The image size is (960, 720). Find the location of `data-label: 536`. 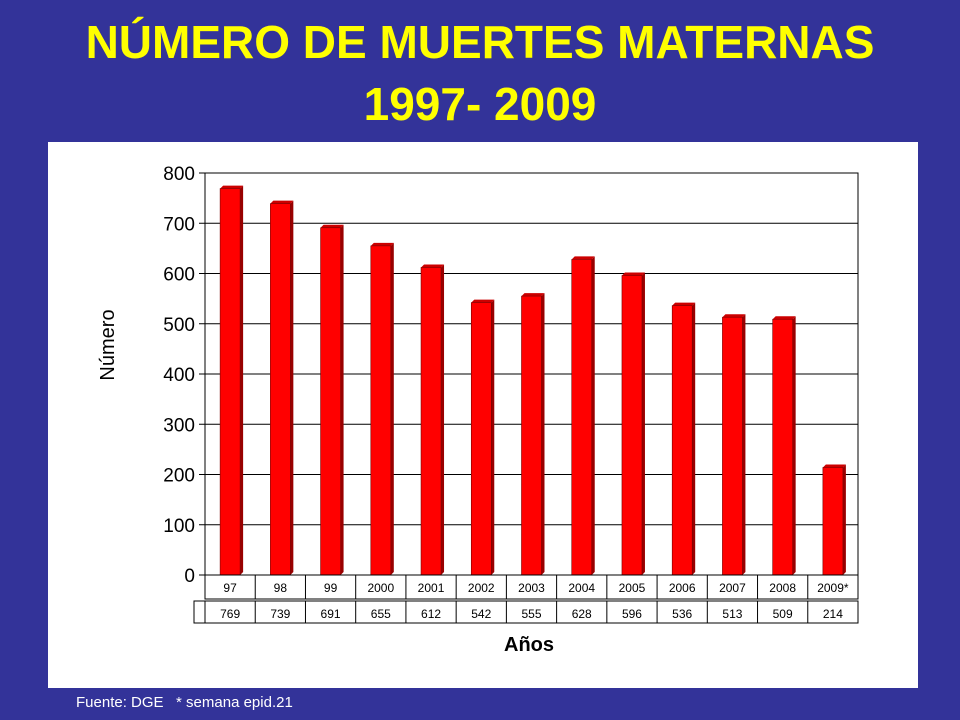

data-label: 536 is located at coordinates (682, 614).